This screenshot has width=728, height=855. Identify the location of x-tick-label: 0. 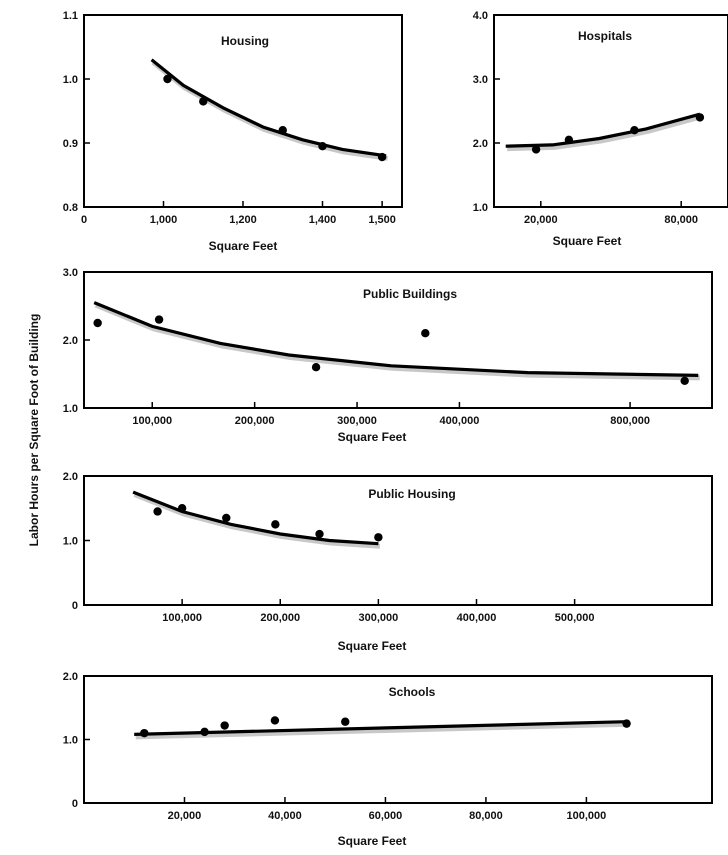
(84, 220).